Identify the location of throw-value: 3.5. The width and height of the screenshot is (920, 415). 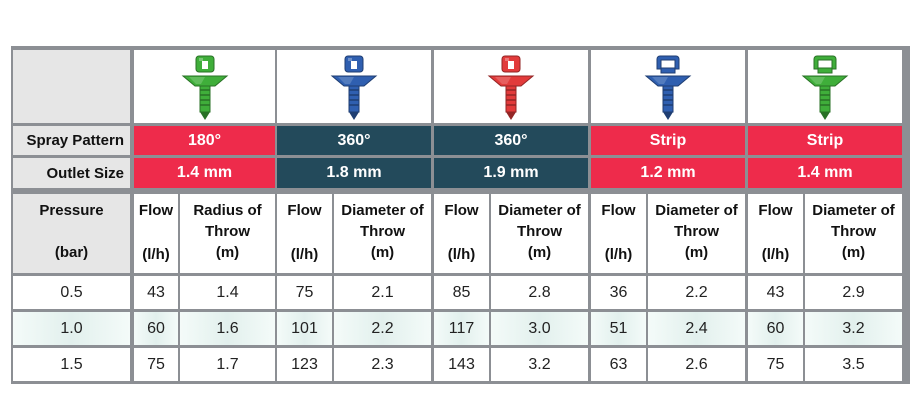
(853, 364).